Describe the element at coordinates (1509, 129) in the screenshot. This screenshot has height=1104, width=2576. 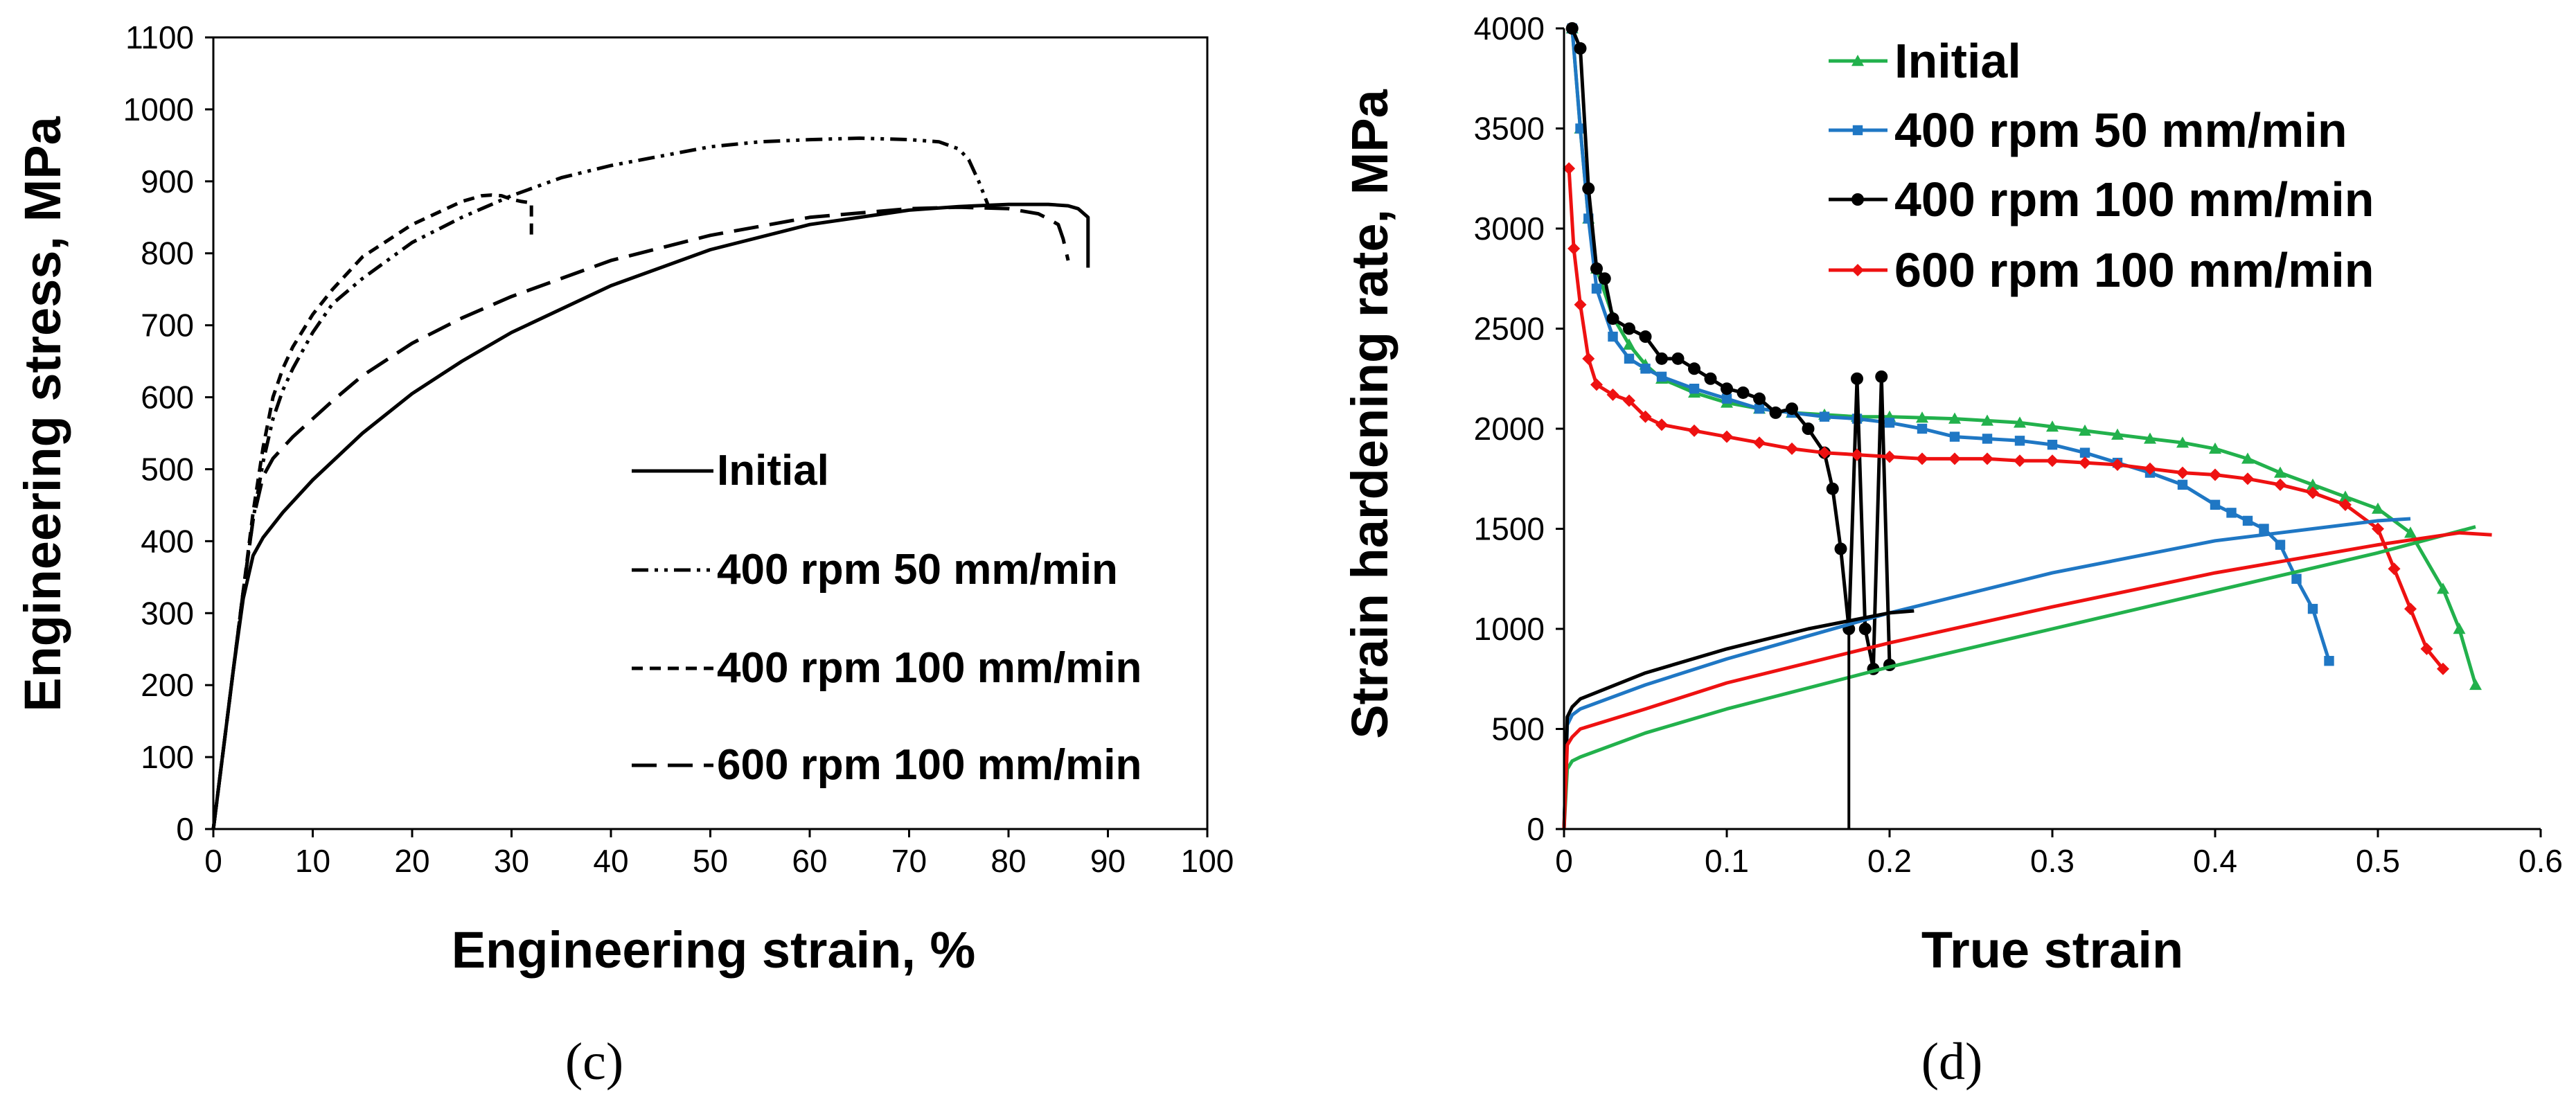
I see `d-y-tick-label: 3500` at that location.